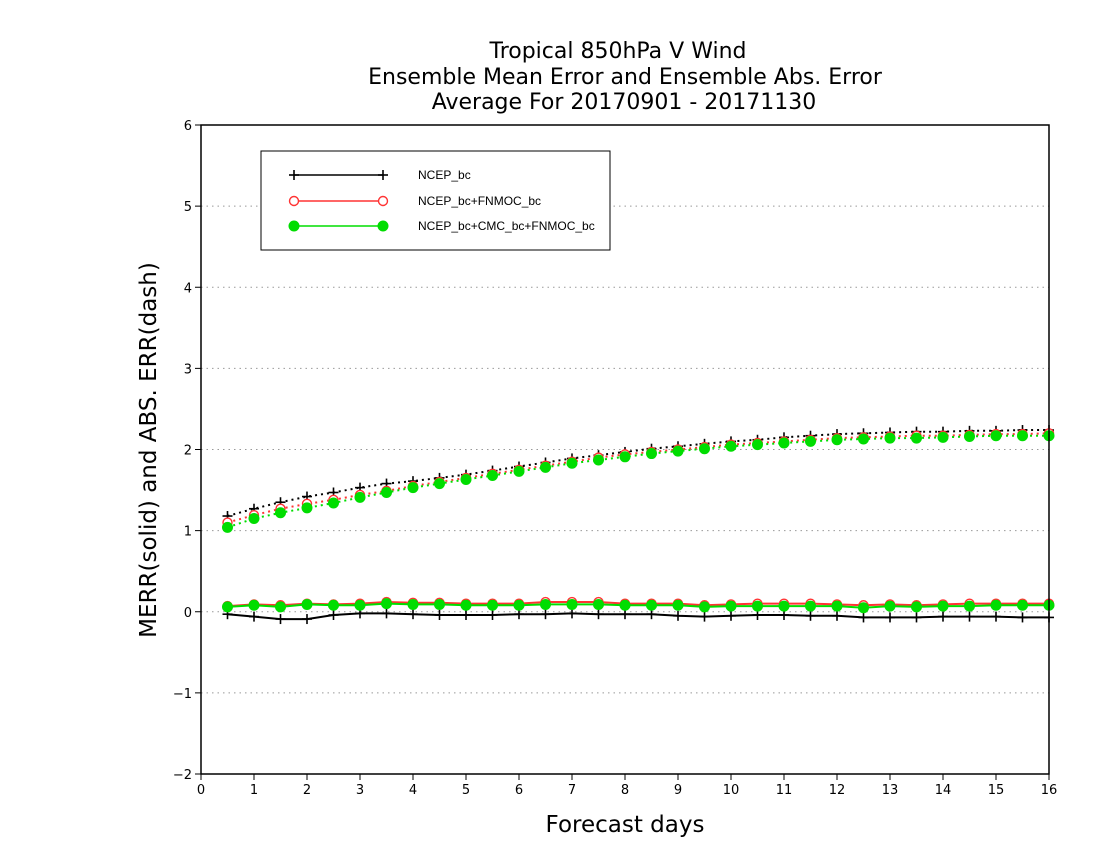  Describe the element at coordinates (943, 790) in the screenshot. I see `x-tick-label: 14` at that location.